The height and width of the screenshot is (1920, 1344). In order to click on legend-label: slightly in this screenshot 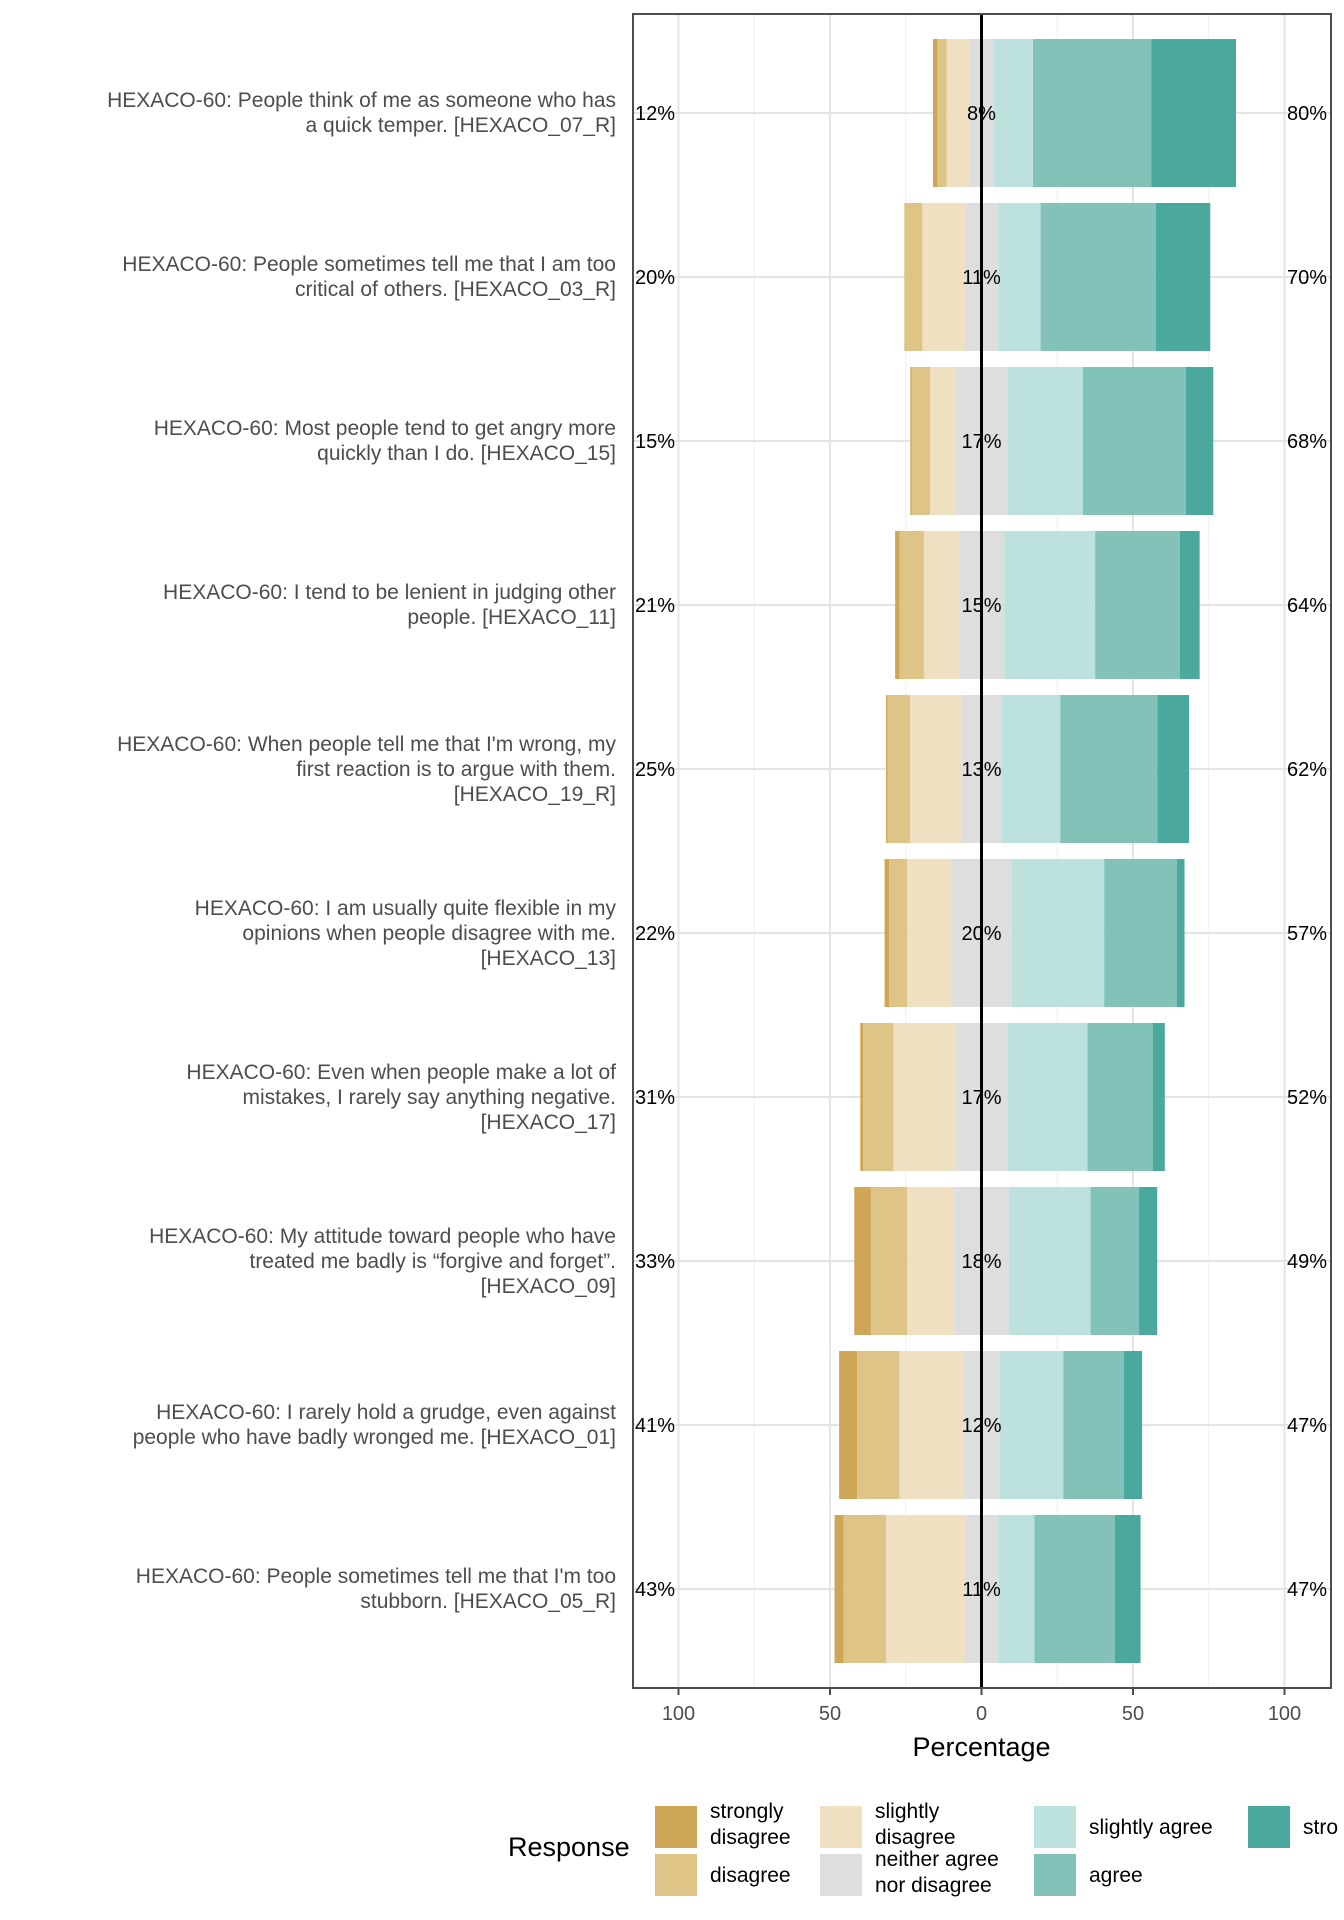, I will do `click(907, 1811)`.